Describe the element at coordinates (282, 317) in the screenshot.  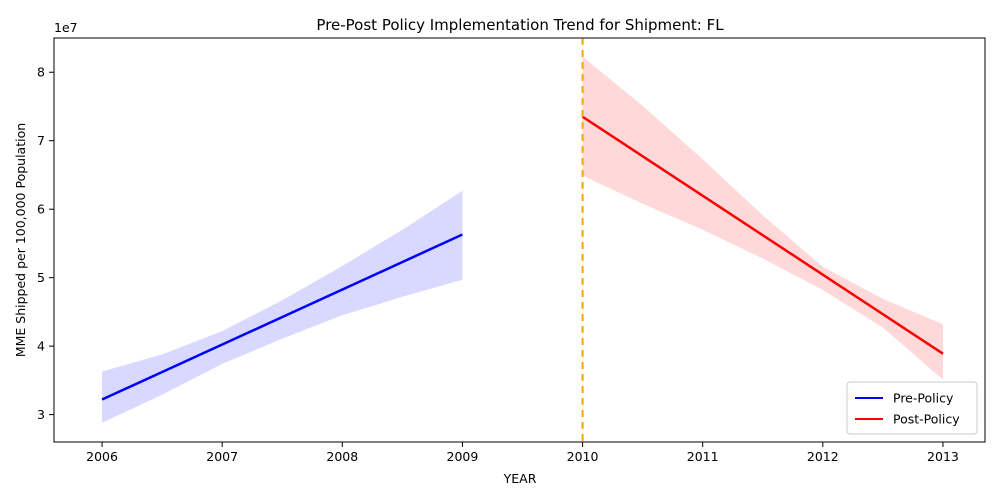
I see `pre-policy-trend-line` at that location.